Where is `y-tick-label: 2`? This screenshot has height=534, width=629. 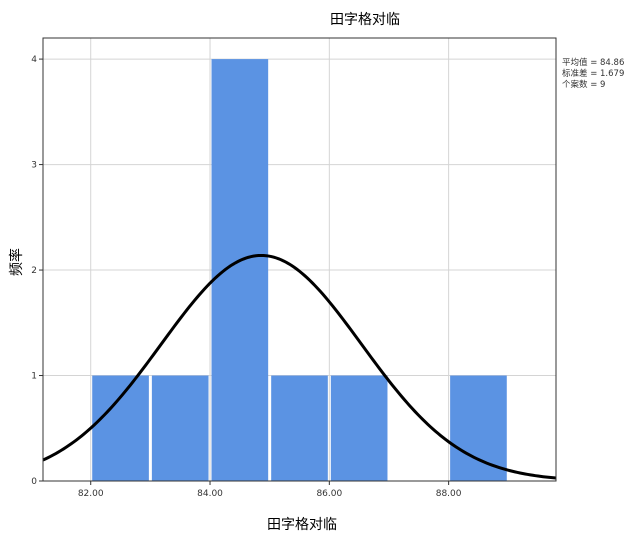 y-tick-label: 2 is located at coordinates (34, 271).